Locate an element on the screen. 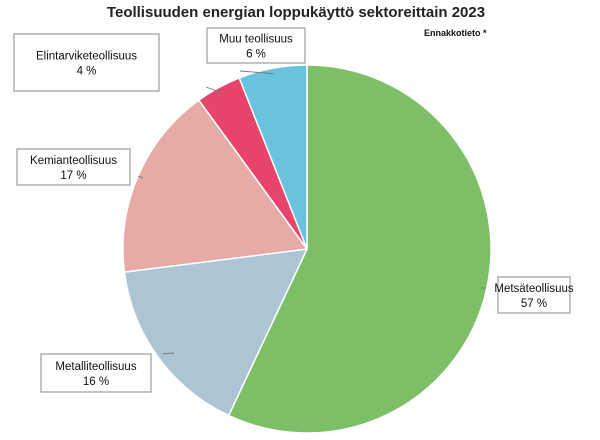  leader-muu-teollisuus is located at coordinates (256, 72).